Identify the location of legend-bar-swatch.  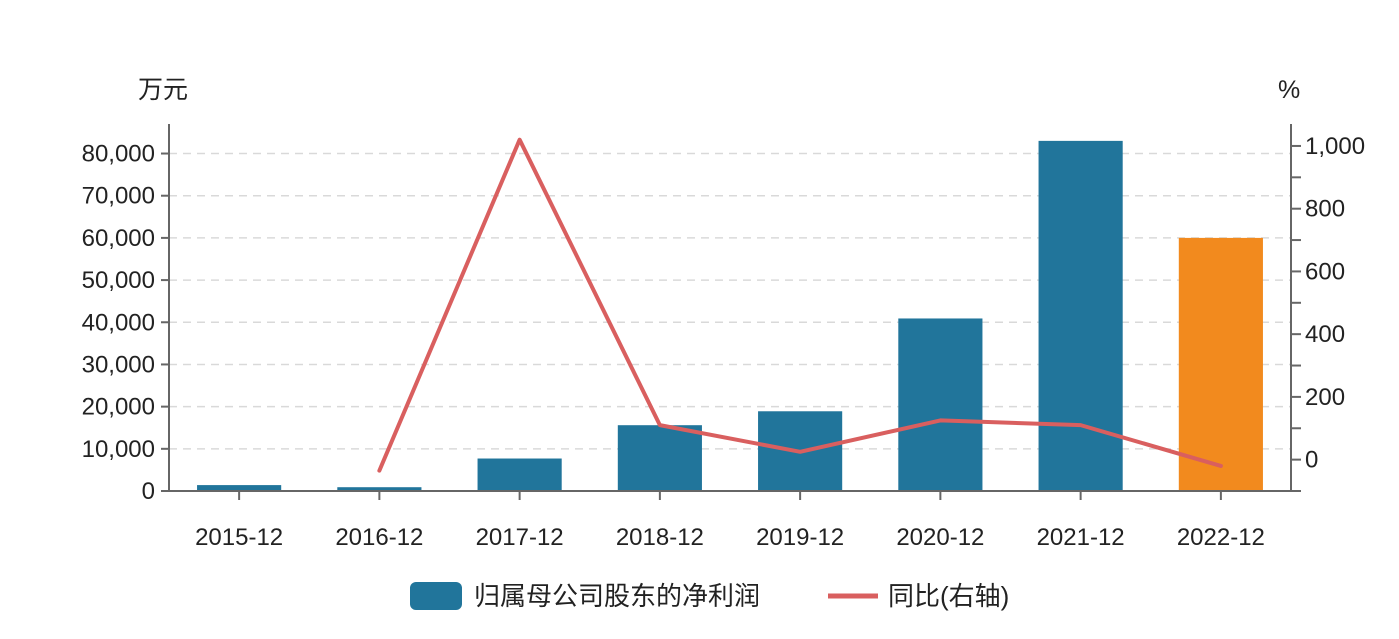
(436, 596).